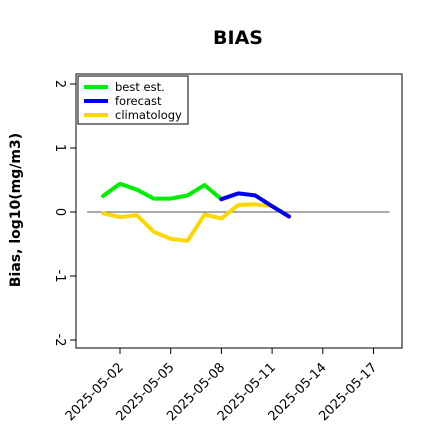 The height and width of the screenshot is (440, 440). I want to click on y-axis-label: Bias, log10(mg/m3), so click(16, 210).